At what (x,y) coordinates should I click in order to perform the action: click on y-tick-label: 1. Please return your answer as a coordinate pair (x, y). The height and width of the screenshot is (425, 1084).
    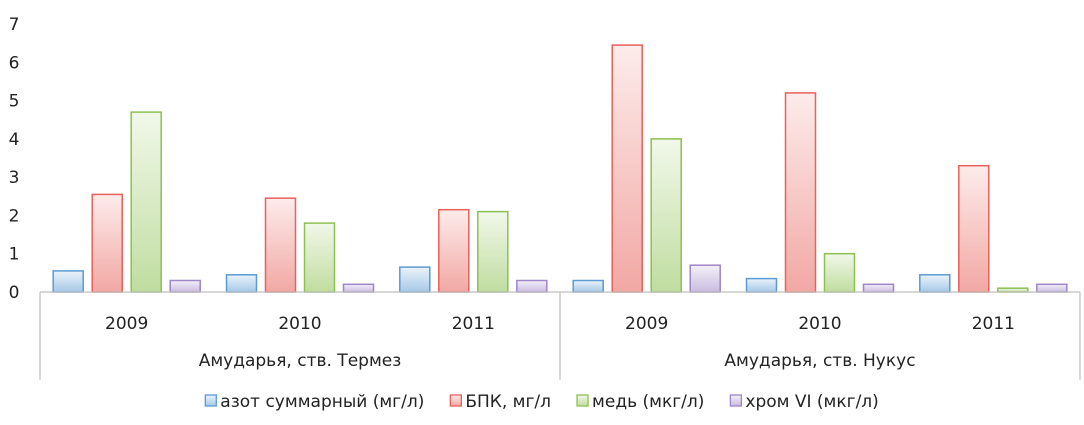
    Looking at the image, I should click on (14, 255).